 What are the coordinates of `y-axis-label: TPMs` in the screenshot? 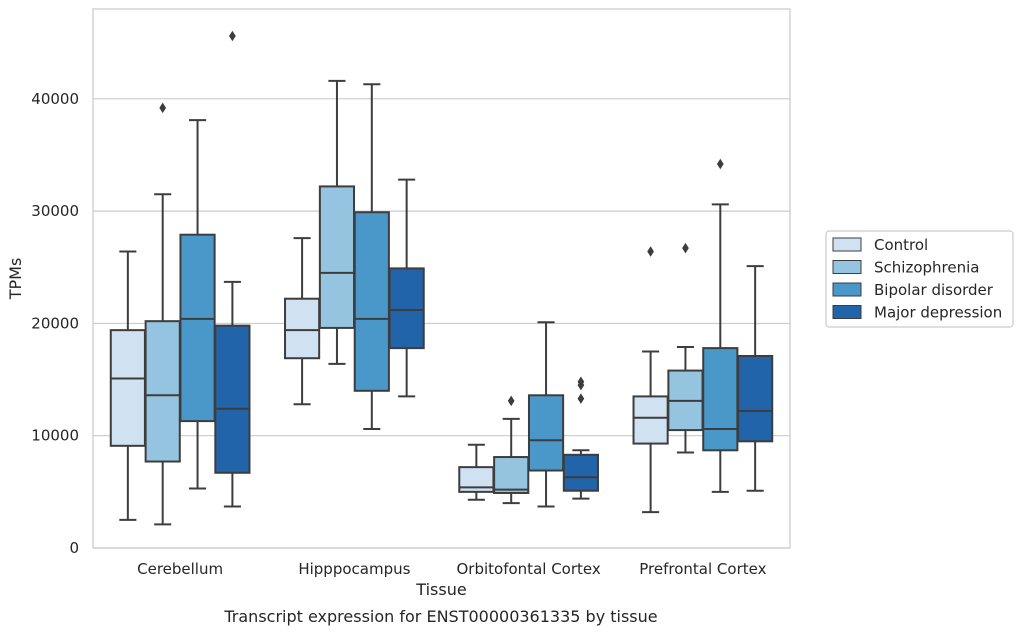 It's located at (15, 279).